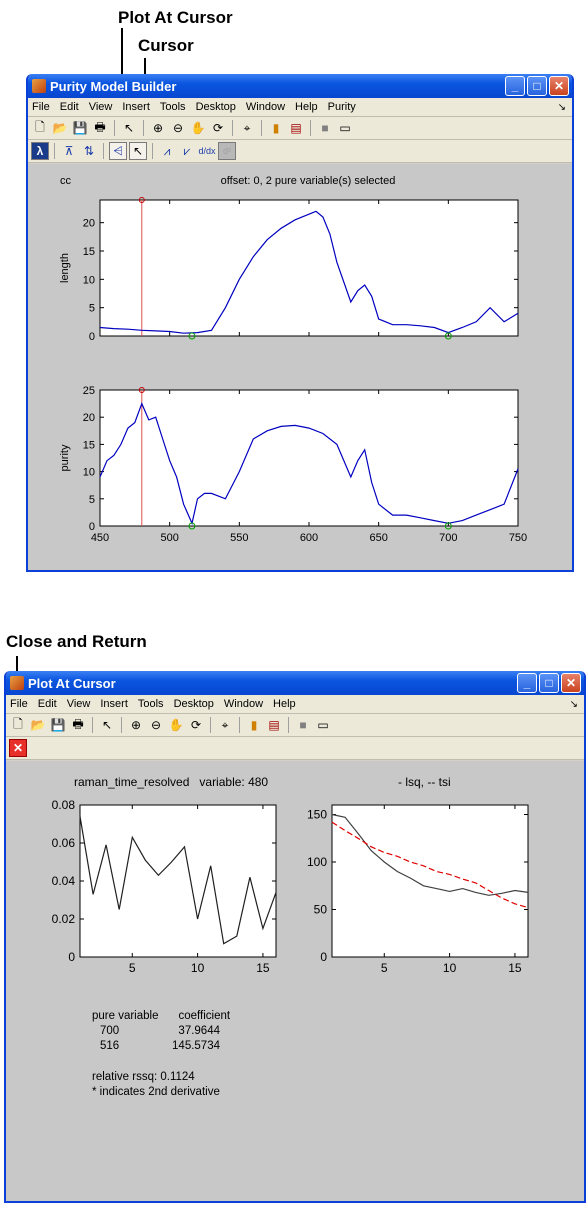 The width and height of the screenshot is (588, 1207). I want to click on swap-icon: ⇅, so click(89, 151).